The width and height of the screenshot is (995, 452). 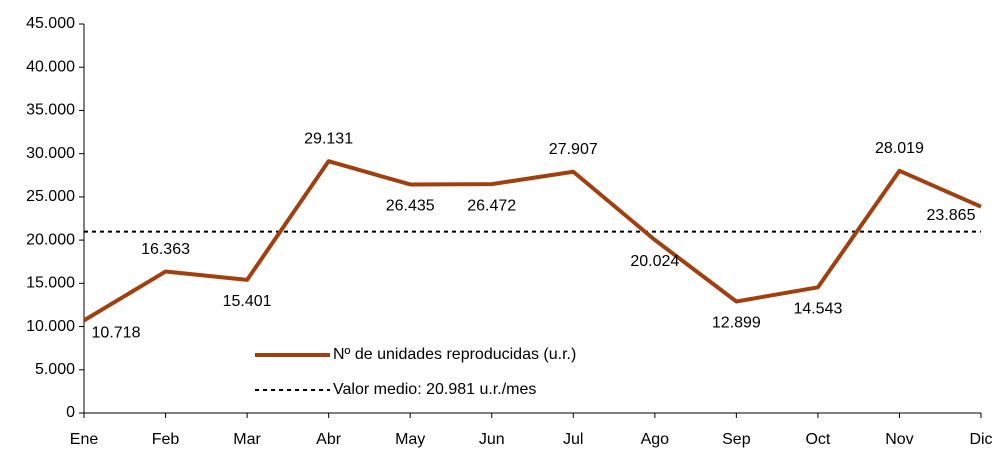 I want to click on data-label: 26.435, so click(x=410, y=206).